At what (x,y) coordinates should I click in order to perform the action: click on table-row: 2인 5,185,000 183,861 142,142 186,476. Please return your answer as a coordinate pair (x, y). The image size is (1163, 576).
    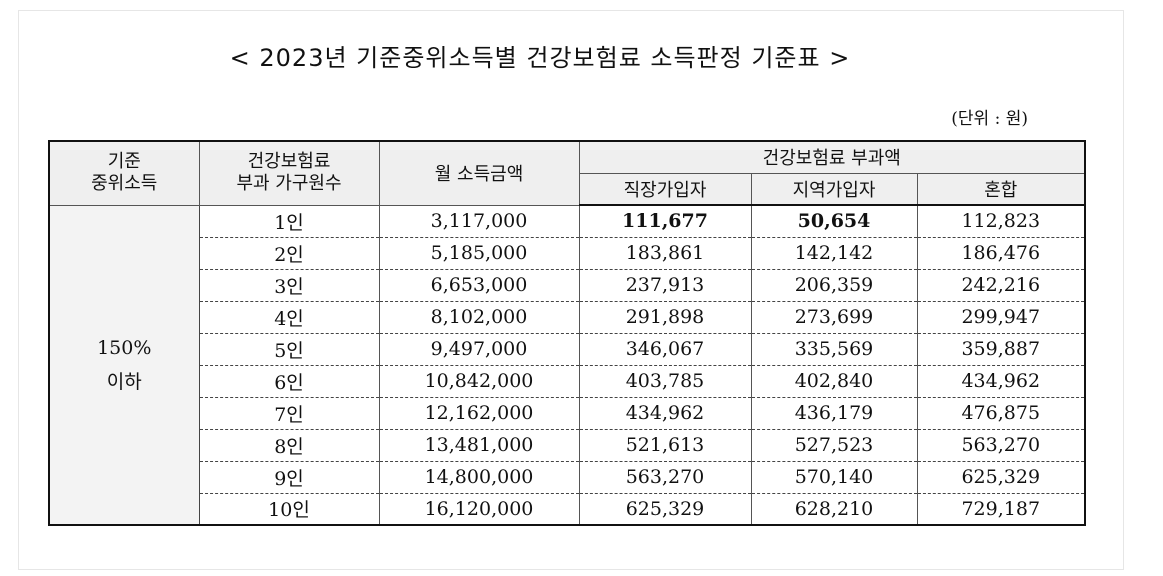
    Looking at the image, I should click on (567, 253).